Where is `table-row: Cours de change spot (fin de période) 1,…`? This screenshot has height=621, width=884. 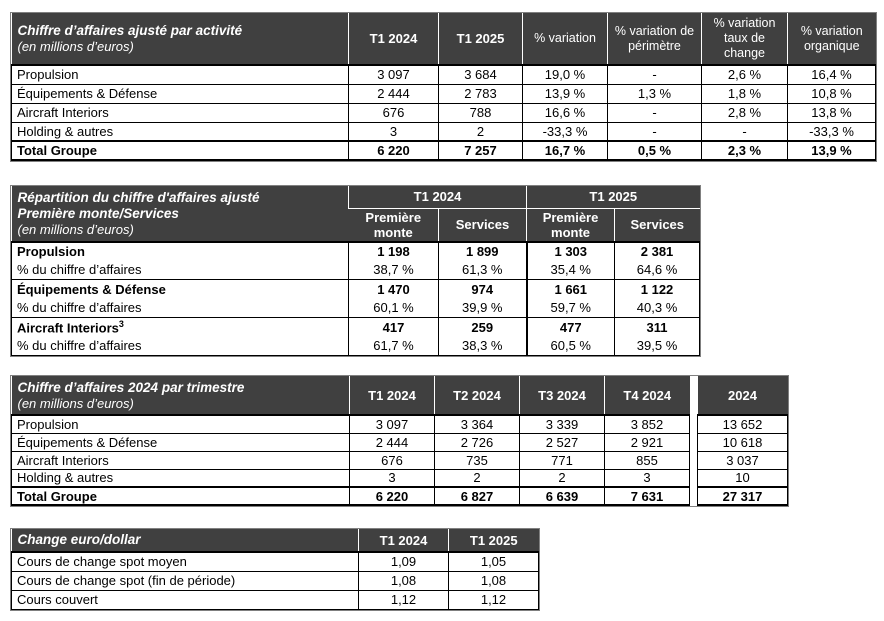 table-row: Cours de change spot (fin de période) 1,… is located at coordinates (275, 580).